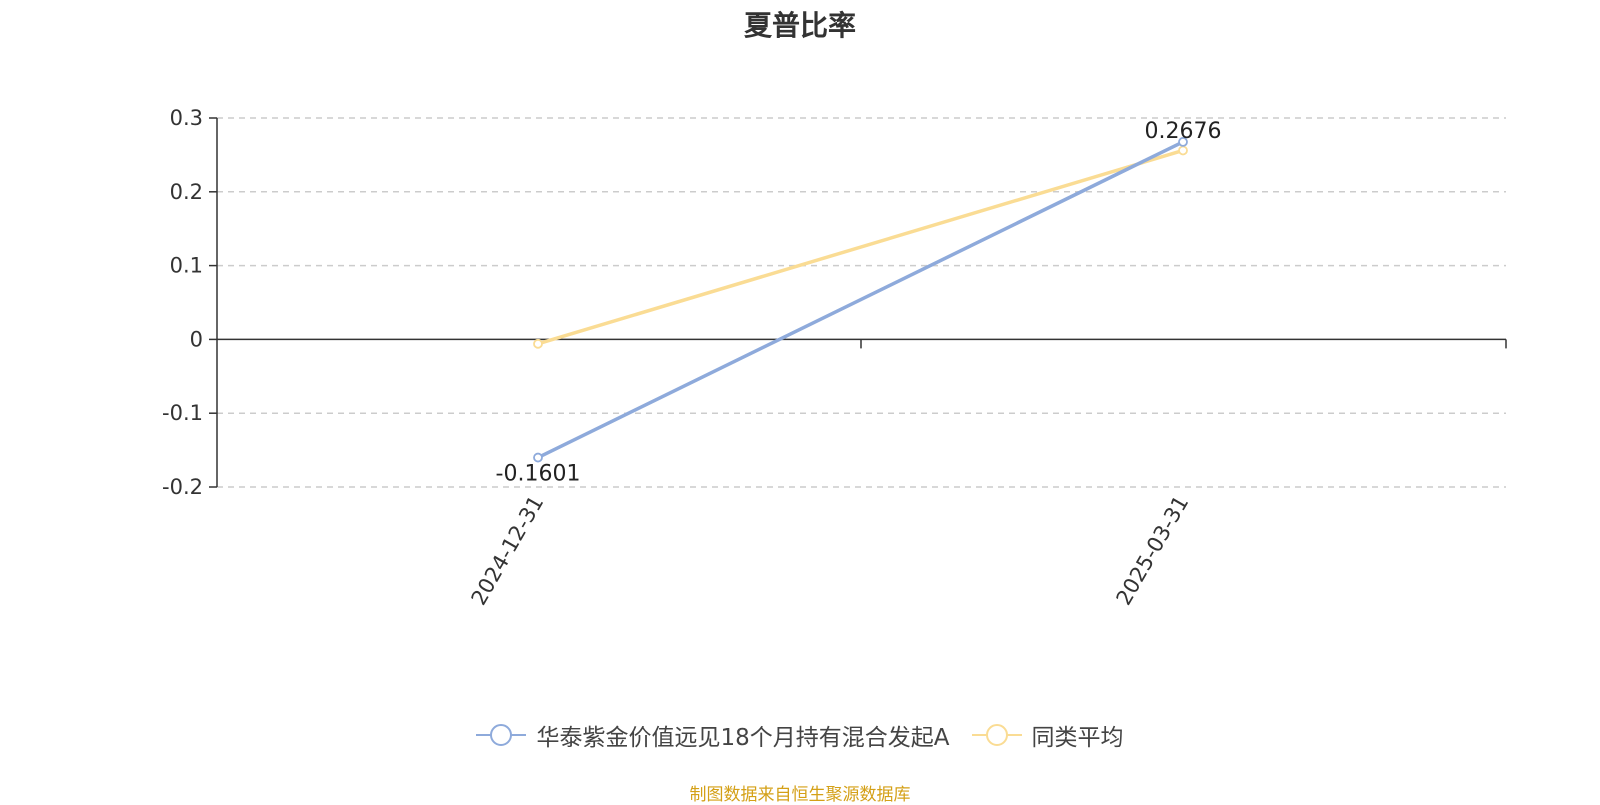  What do you see at coordinates (196, 339) in the screenshot?
I see `y-tick-label: 0` at bounding box center [196, 339].